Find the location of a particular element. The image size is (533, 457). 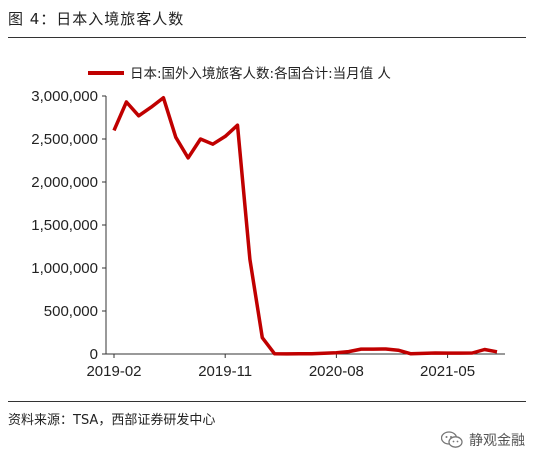

y-tick-label: 2,500,000 is located at coordinates (64, 139).